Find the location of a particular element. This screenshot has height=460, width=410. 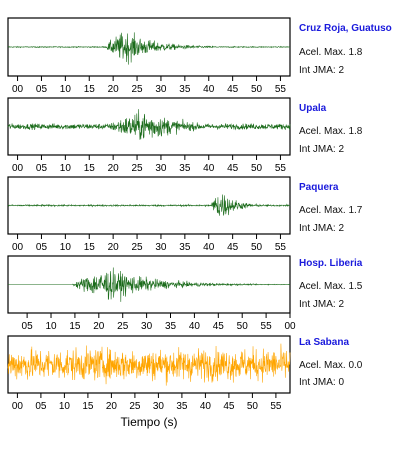

station-name: Cruz Roja, Guatuso is located at coordinates (345, 28).